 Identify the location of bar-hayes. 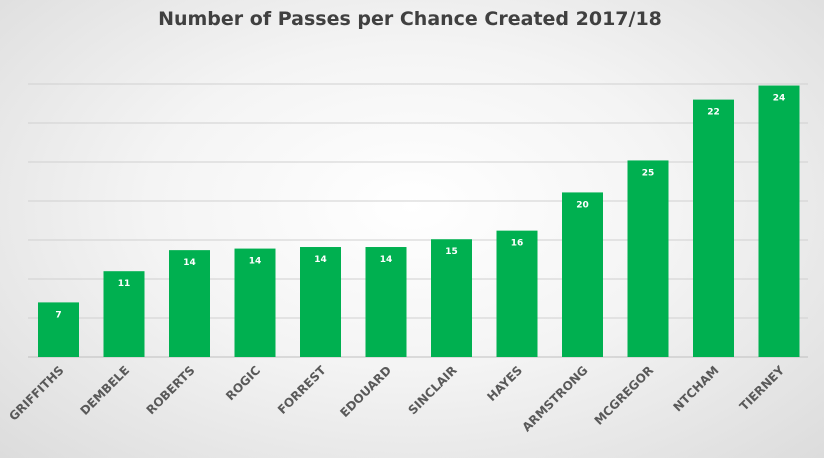
(517, 293).